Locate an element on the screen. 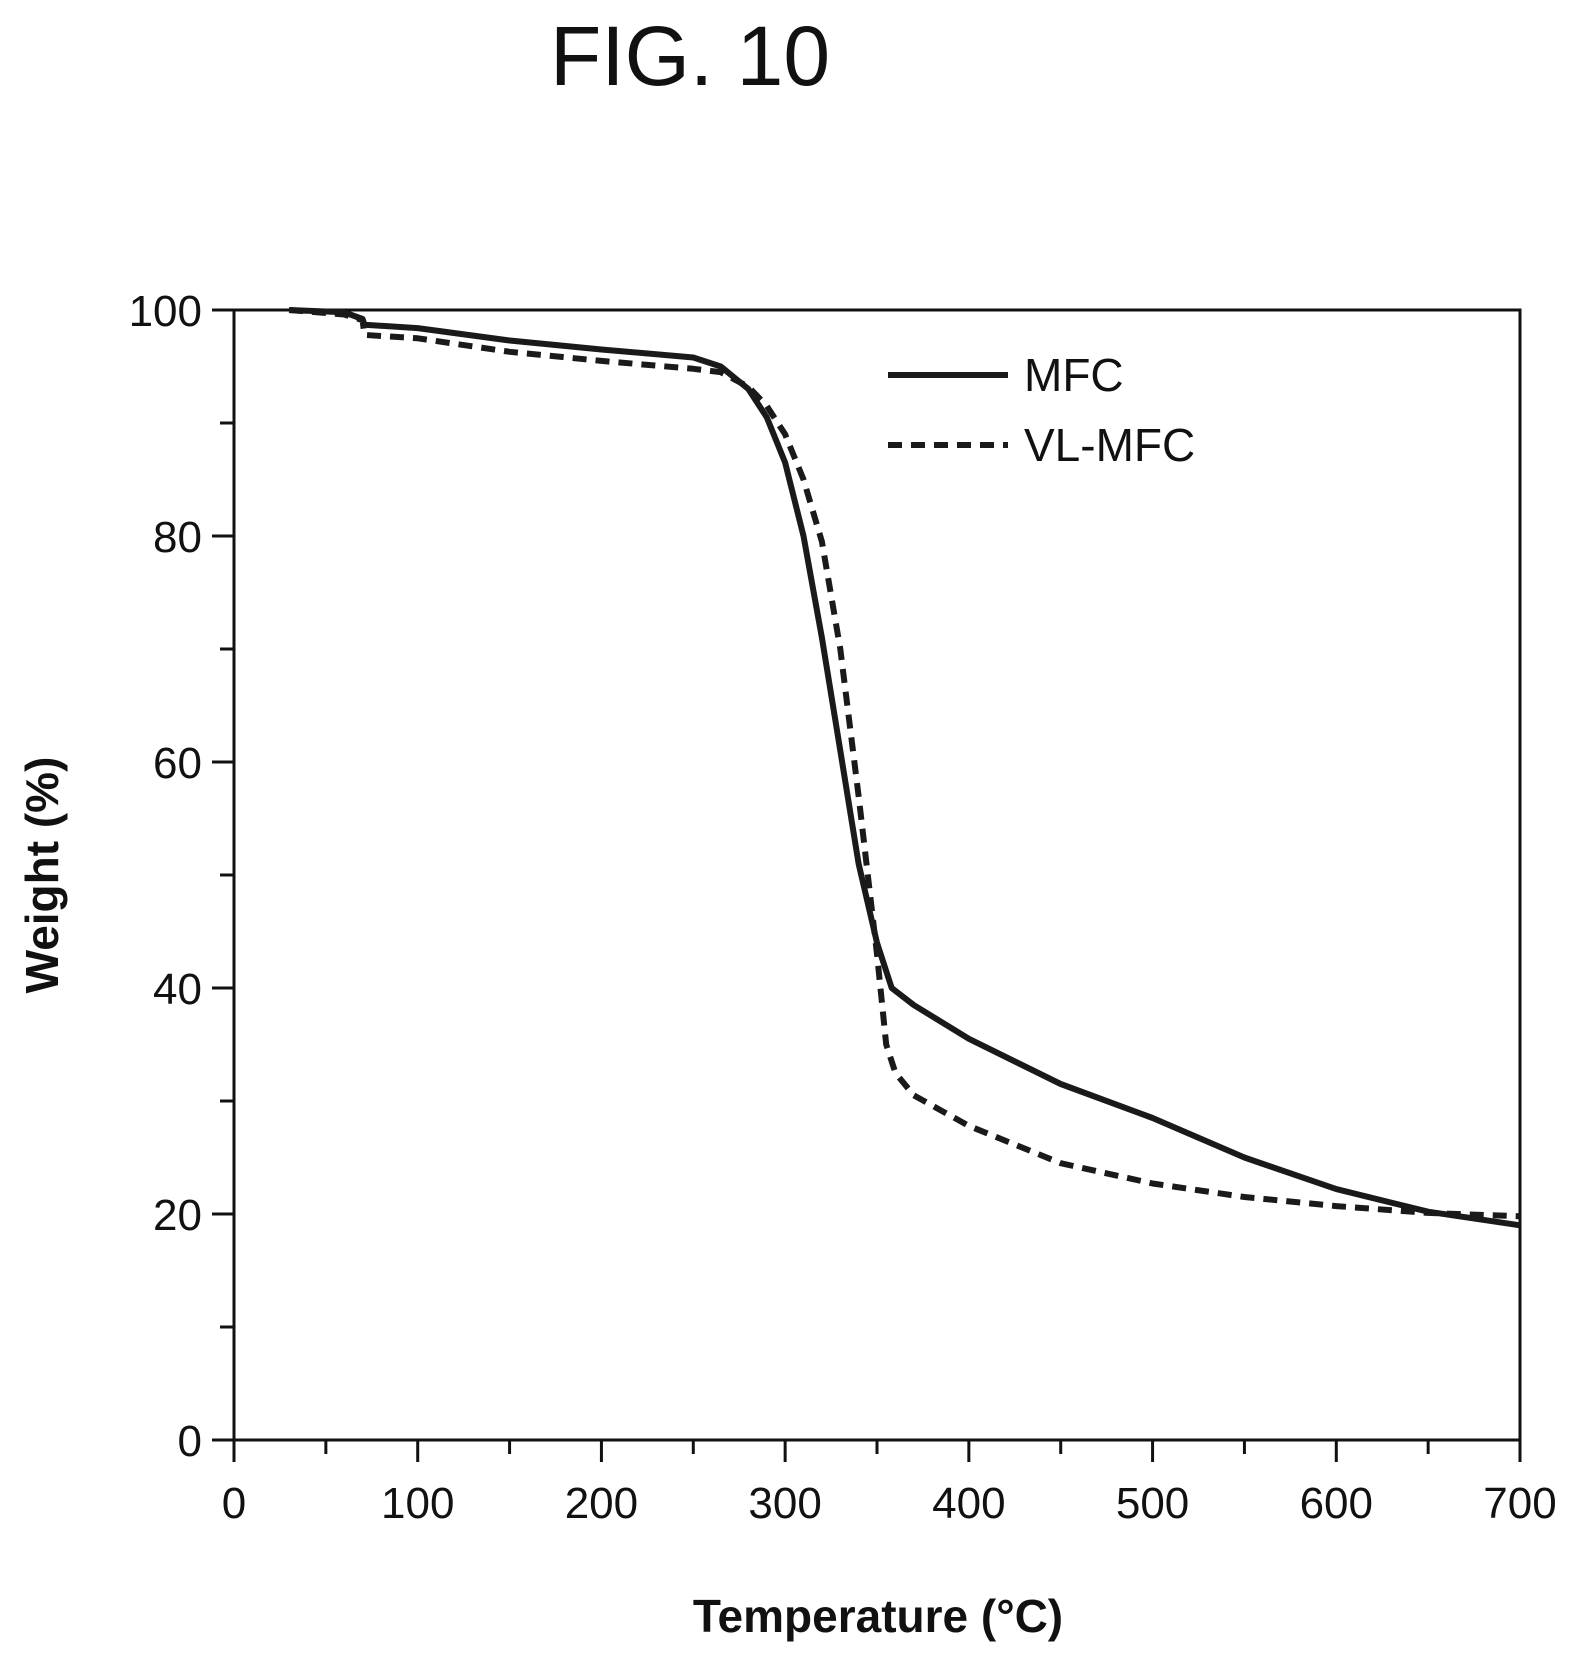 This screenshot has width=1586, height=1658. y-axis-ticks: 0 20 40 60 80 100 is located at coordinates (181, 876).